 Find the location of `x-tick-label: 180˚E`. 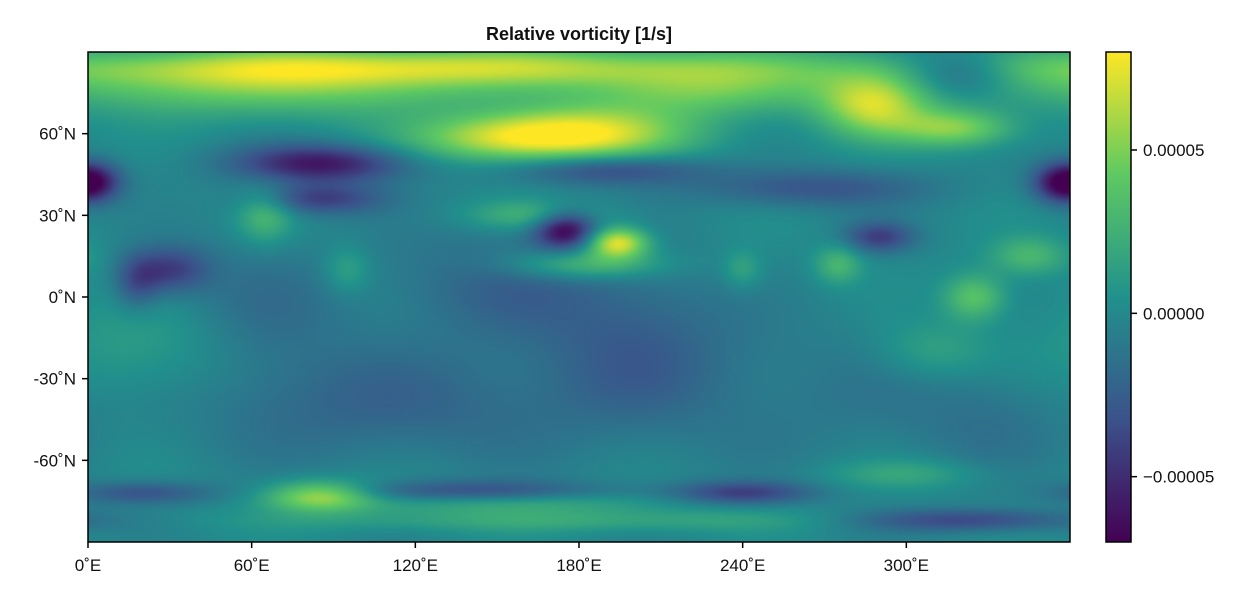

x-tick-label: 180˚E is located at coordinates (578, 565).